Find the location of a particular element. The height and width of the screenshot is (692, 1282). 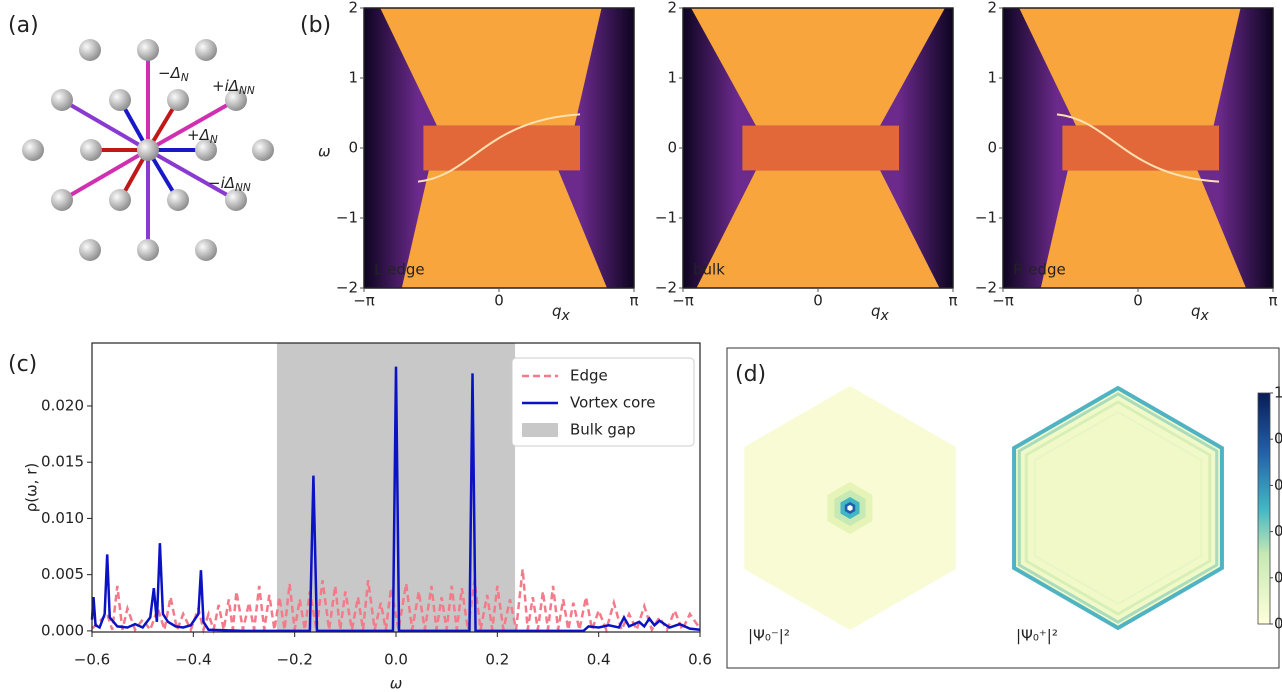

density-map is located at coordinates (1118, 508).